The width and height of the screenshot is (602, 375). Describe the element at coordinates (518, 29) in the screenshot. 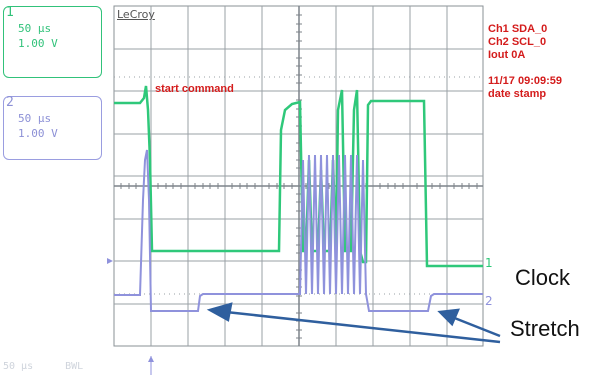

I see `info-line-1: Ch1 SDA_0` at that location.